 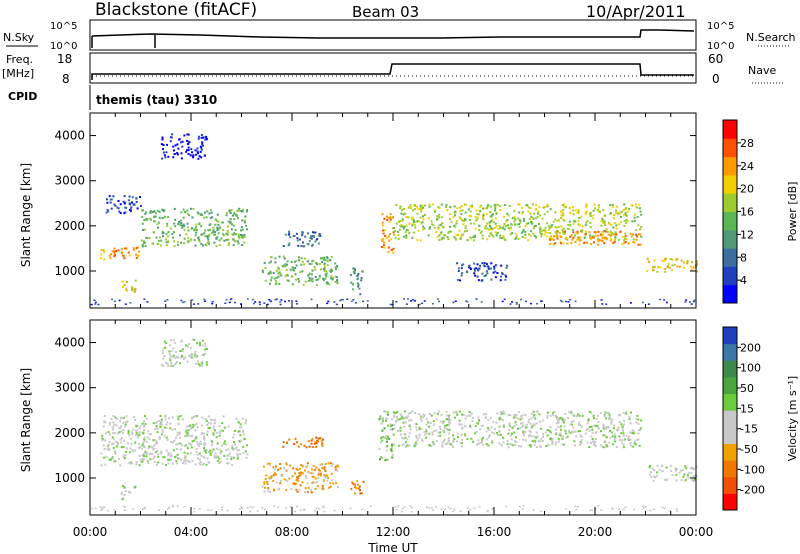 I want to click on power-colorbar-swatch, so click(x=730, y=148).